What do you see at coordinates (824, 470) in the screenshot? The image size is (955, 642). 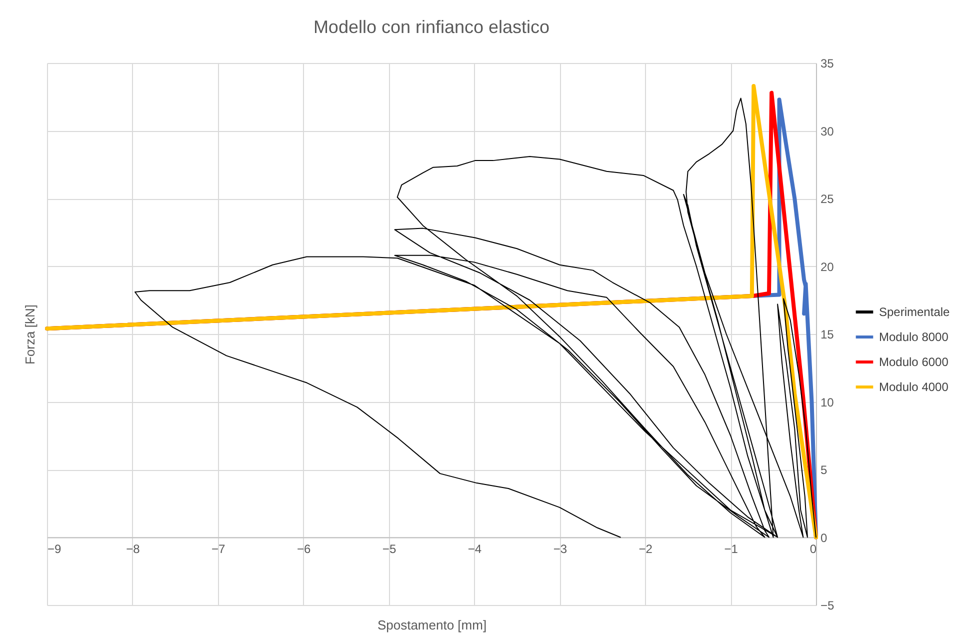 I see `y-tick-label: 5` at bounding box center [824, 470].